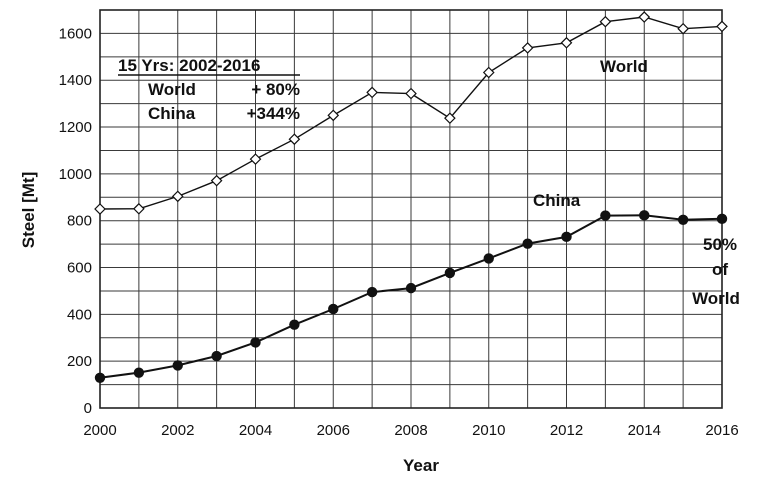 This screenshot has height=485, width=761. What do you see at coordinates (421, 465) in the screenshot?
I see `x-axis-title: Year` at bounding box center [421, 465].